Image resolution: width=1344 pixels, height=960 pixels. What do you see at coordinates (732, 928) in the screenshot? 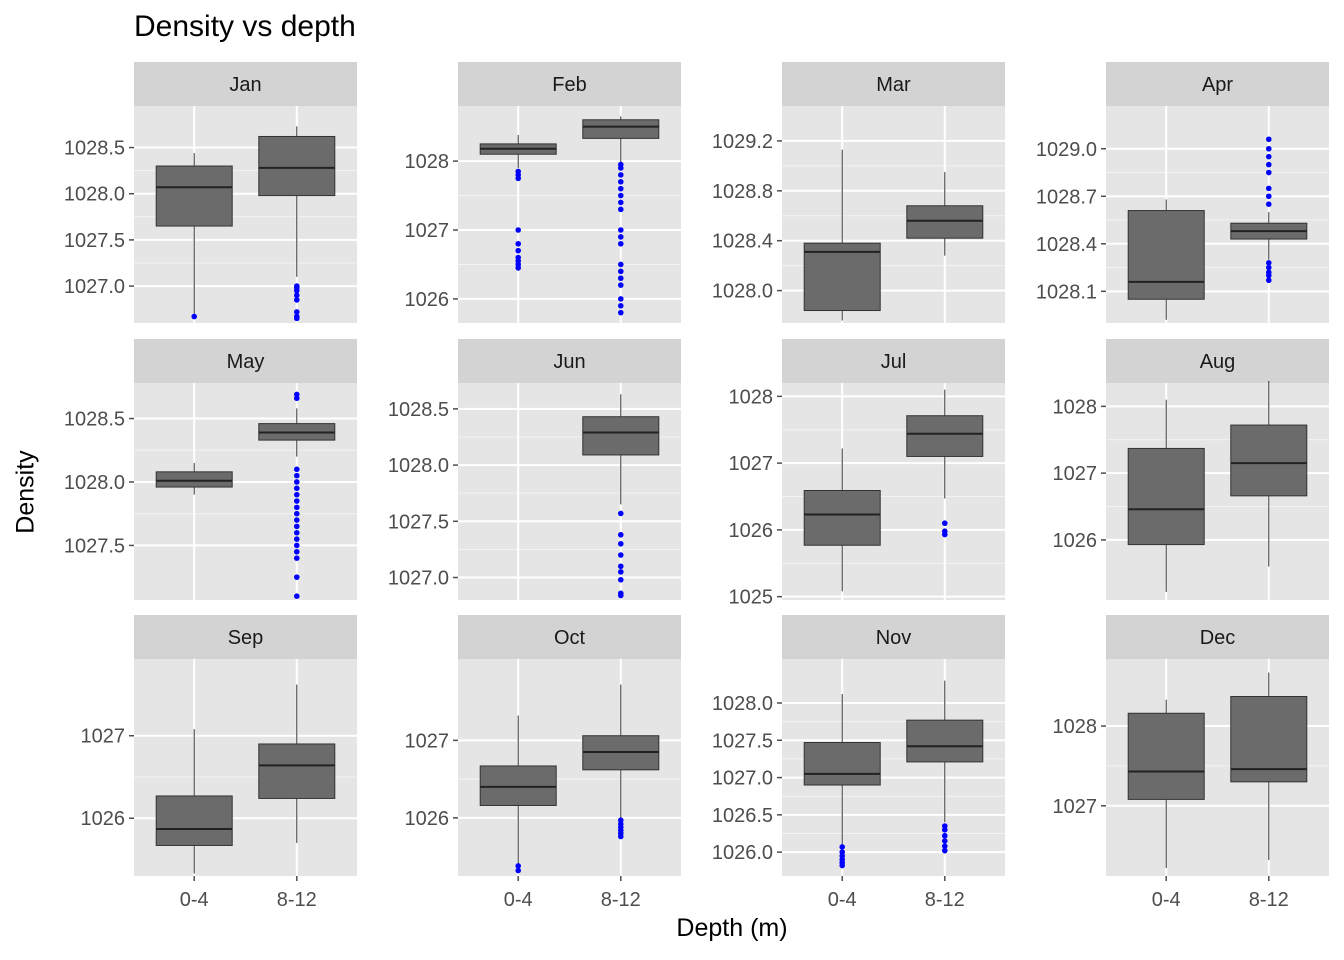
I see `x-axis-label: Depth (m)` at bounding box center [732, 928].